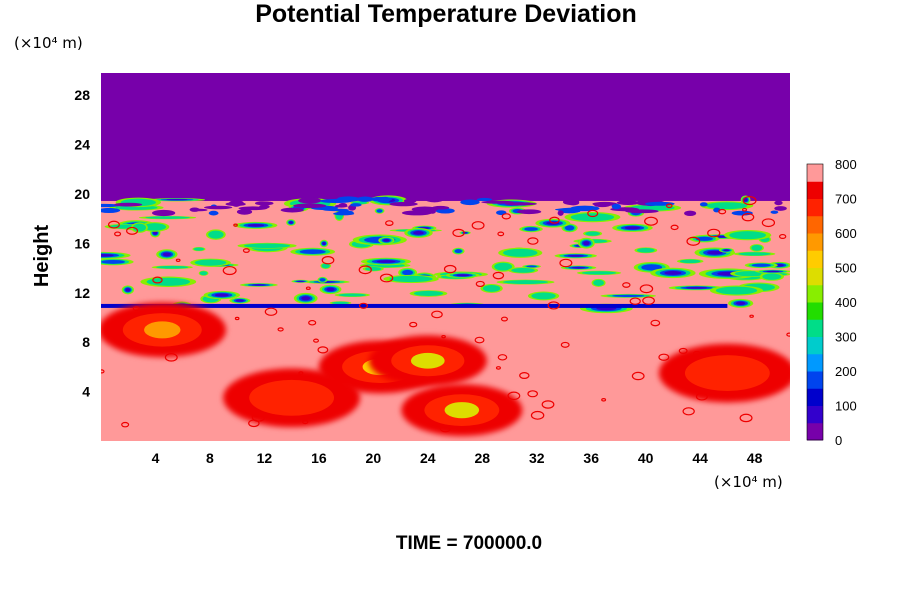 This screenshot has width=900, height=600. Describe the element at coordinates (537, 458) in the screenshot. I see `x-tick-label: 32` at that location.